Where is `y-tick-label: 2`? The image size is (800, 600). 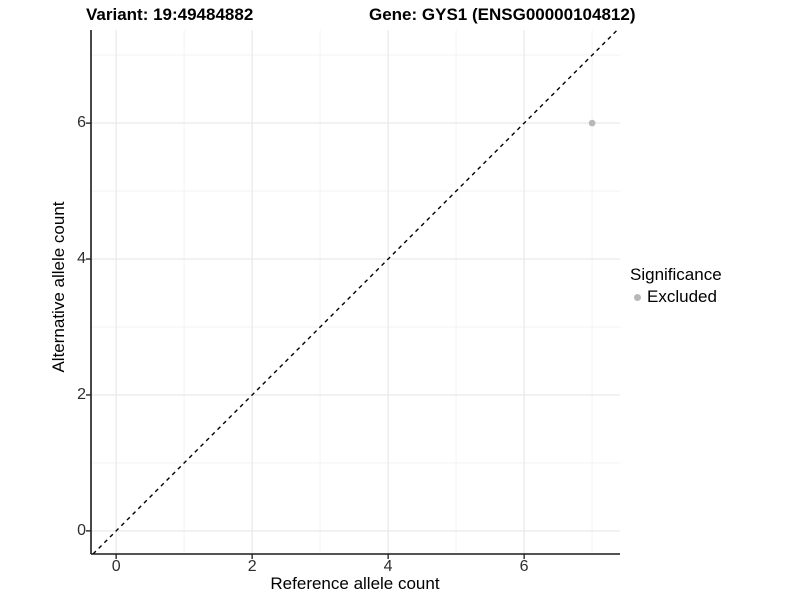 y-tick-label: 2 is located at coordinates (81, 394).